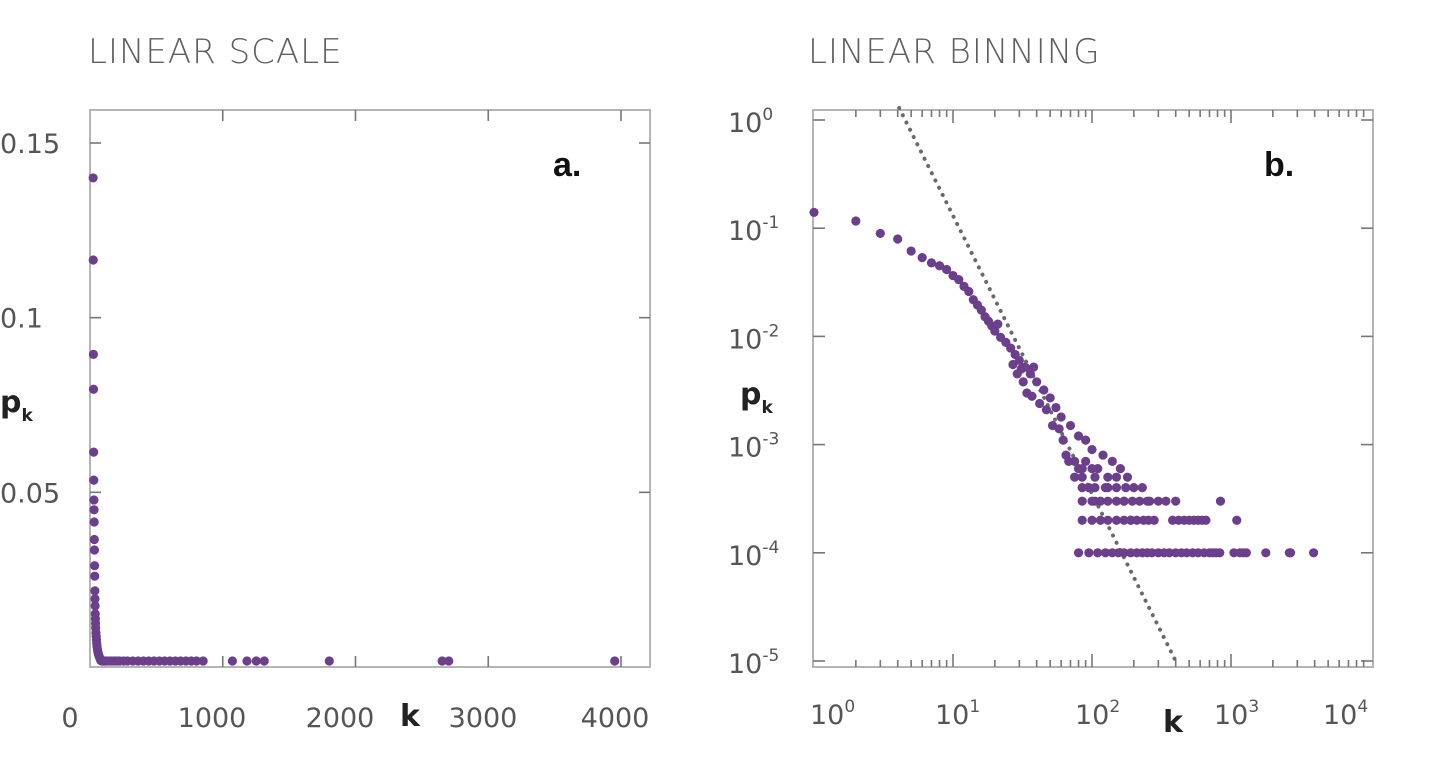 This screenshot has height=770, width=1436. I want to click on panel-b-x-tick-label: 10⁴, so click(1345, 714).